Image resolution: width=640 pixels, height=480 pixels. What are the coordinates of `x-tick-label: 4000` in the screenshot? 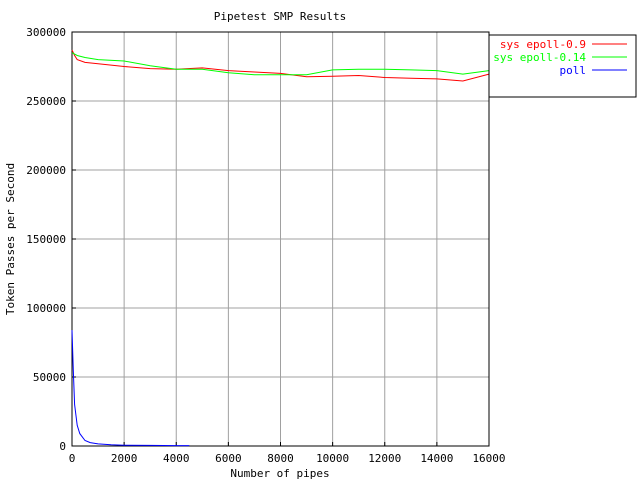 It's located at (176, 458).